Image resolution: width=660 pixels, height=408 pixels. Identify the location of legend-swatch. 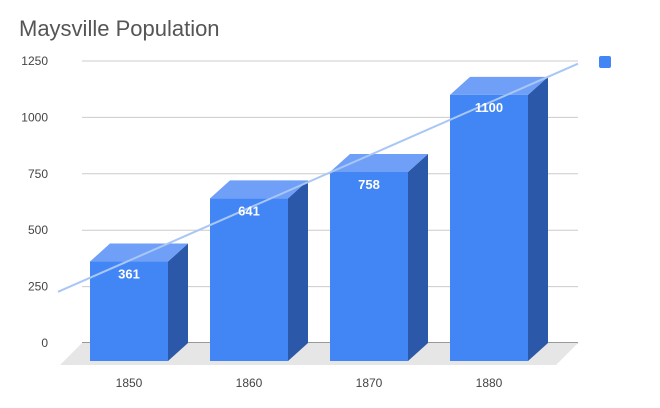
(605, 62).